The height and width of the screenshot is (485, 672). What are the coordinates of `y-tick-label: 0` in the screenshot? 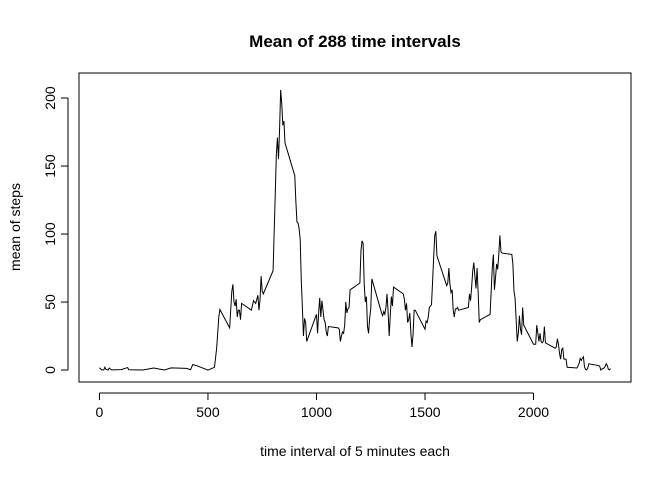 It's located at (50, 370).